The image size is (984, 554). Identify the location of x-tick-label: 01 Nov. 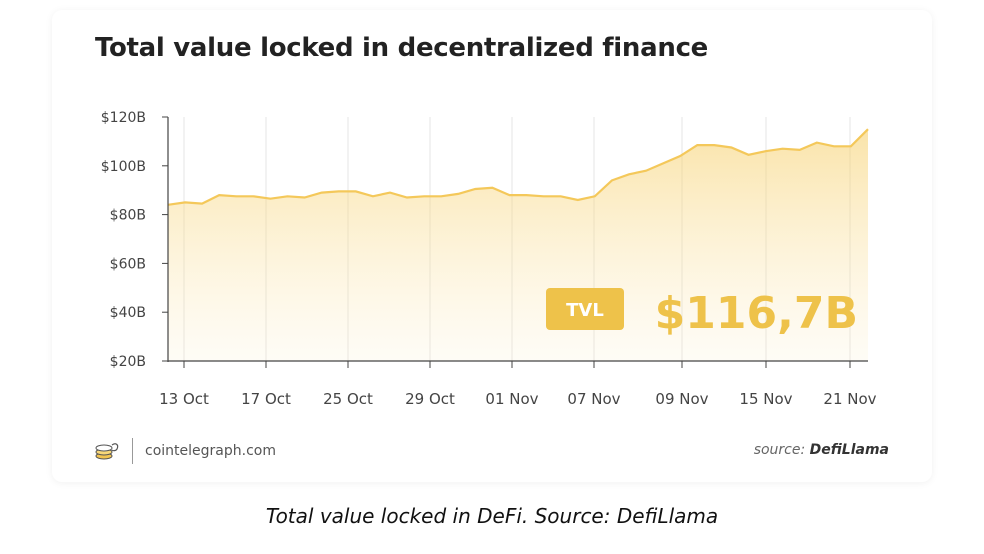
(511, 399).